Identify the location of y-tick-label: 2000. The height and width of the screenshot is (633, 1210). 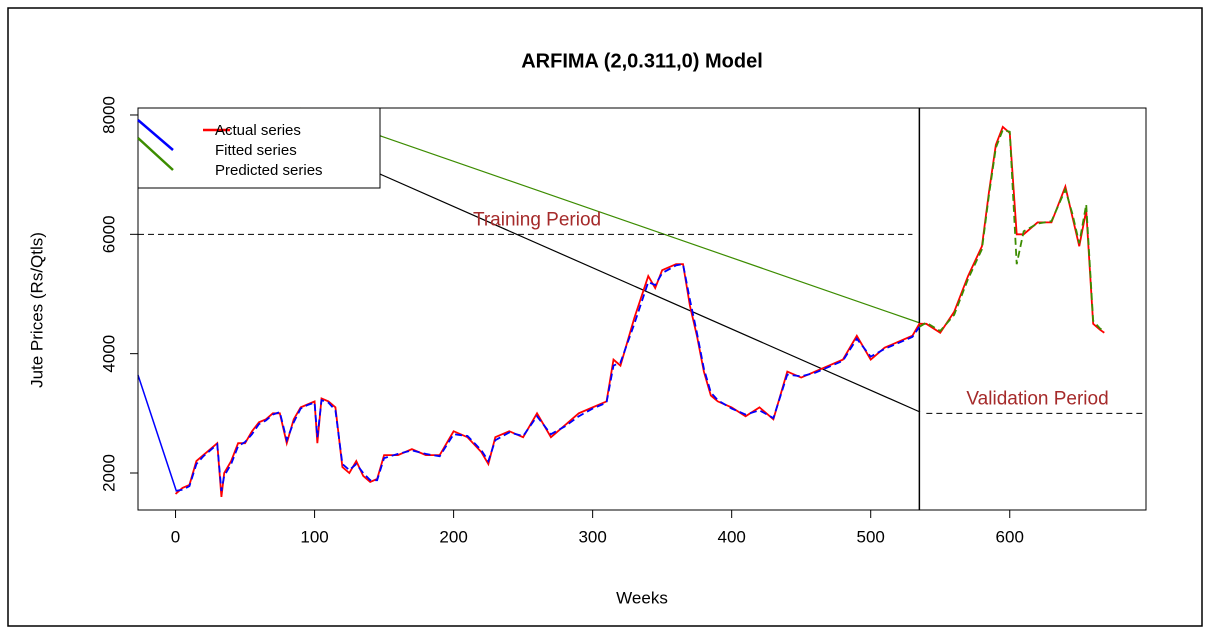
(108, 473).